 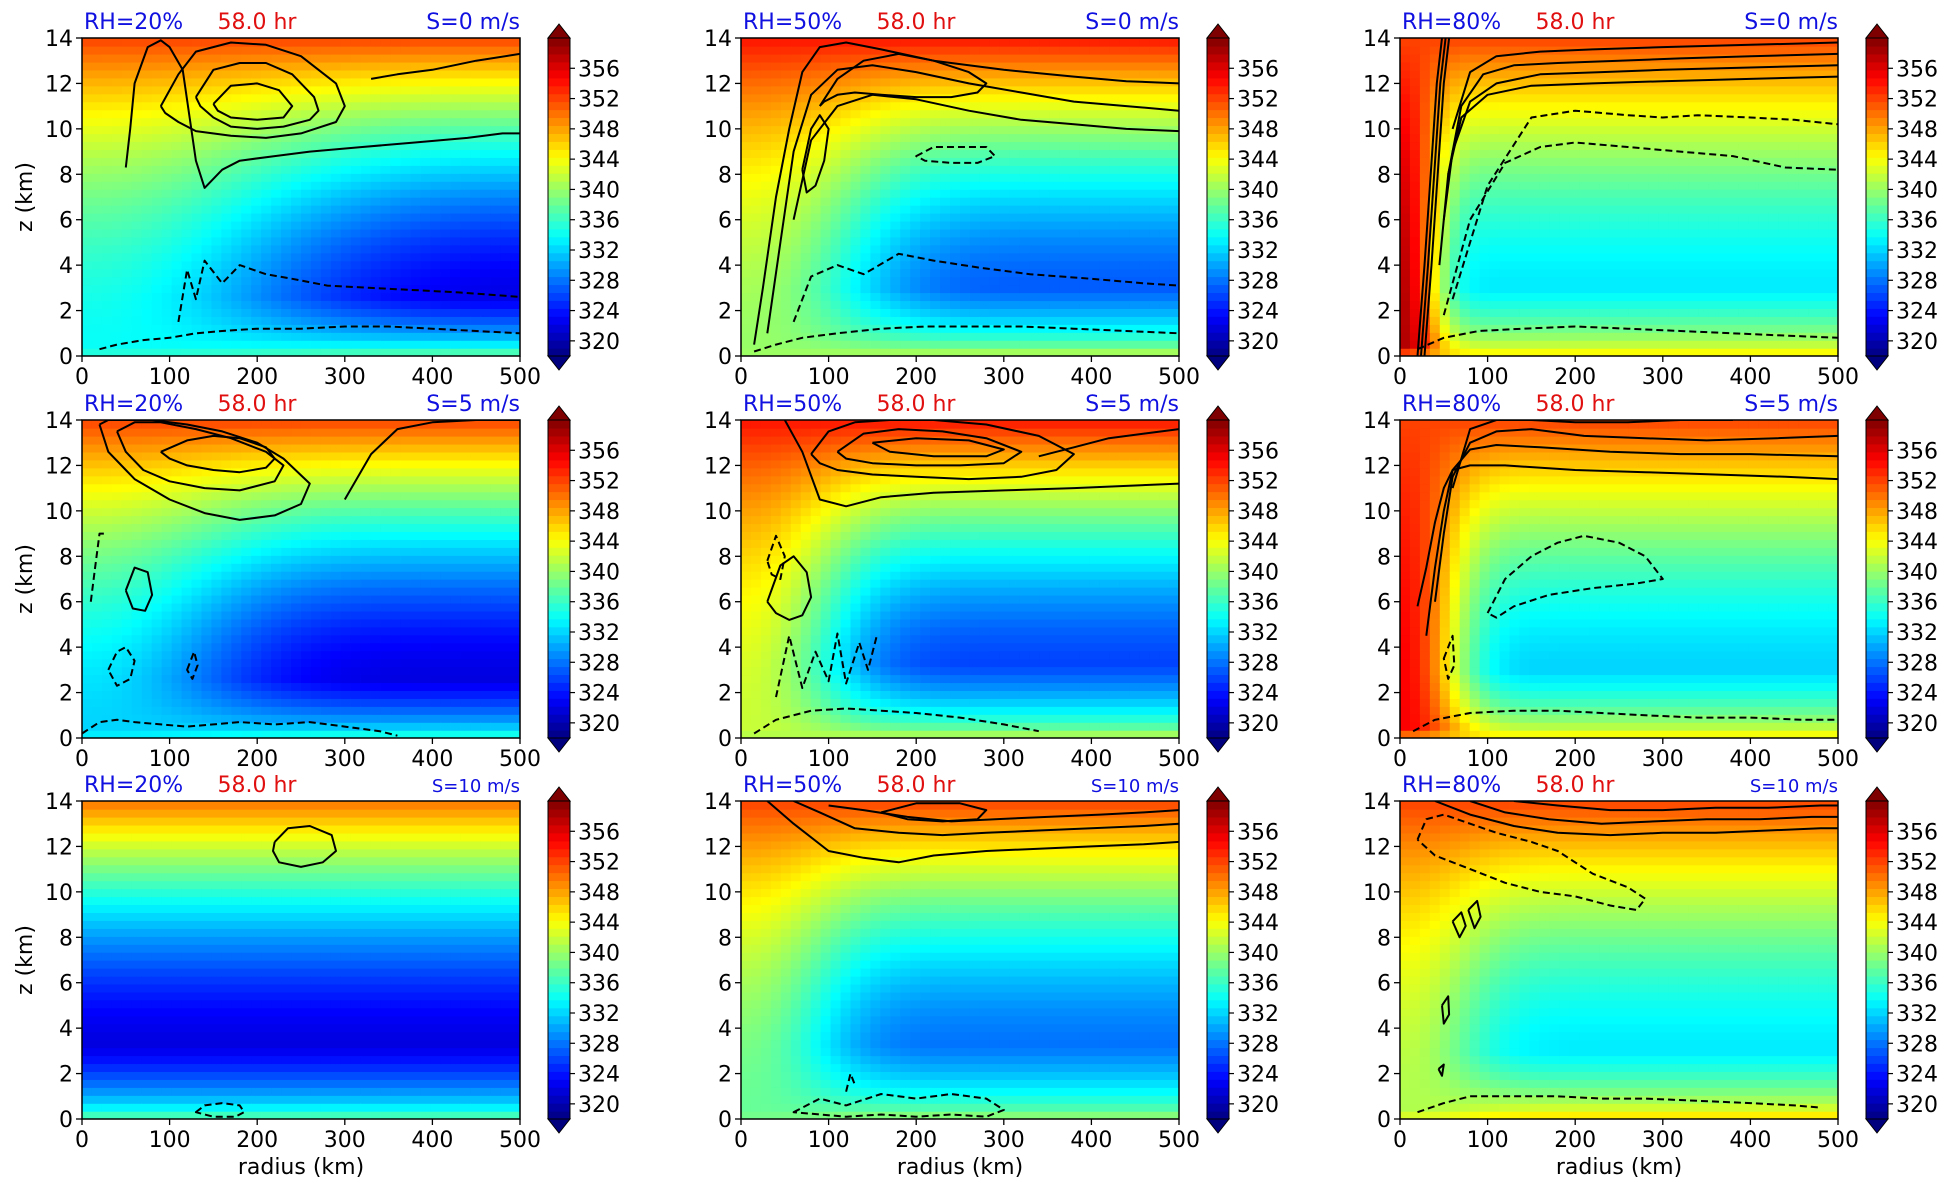 What do you see at coordinates (1258, 251) in the screenshot?
I see `colorbar-tick-label: 332` at bounding box center [1258, 251].